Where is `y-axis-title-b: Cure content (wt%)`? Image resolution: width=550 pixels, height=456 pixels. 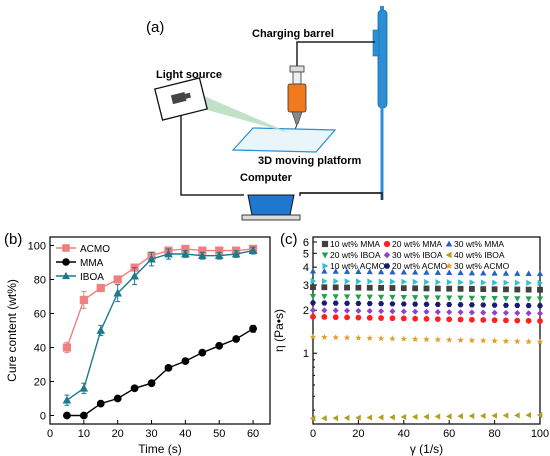 y-axis-title-b: Cure content (wt%) is located at coordinates (12, 330).